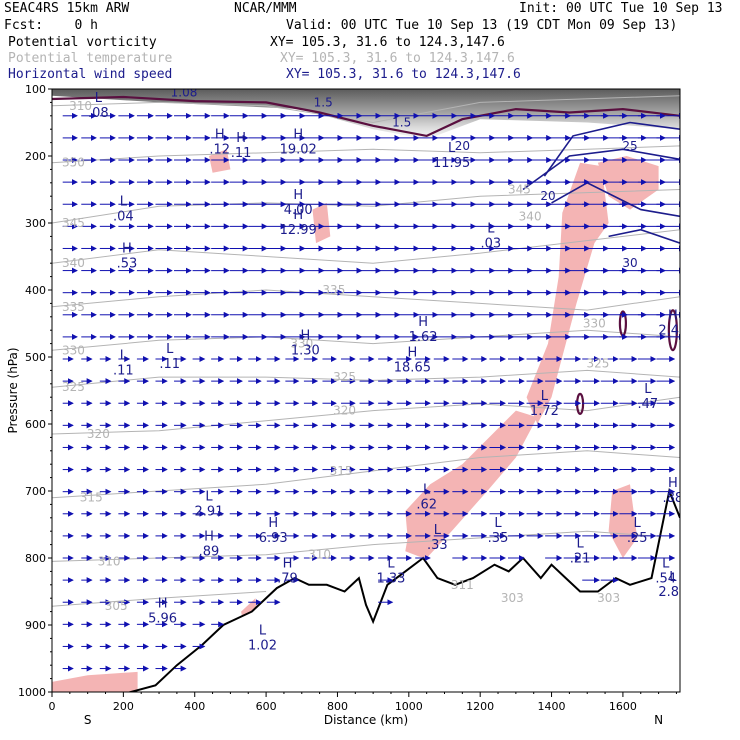 The height and width of the screenshot is (740, 740). Describe the element at coordinates (73, 163) in the screenshot. I see `theta-contour-label: 350` at that location.